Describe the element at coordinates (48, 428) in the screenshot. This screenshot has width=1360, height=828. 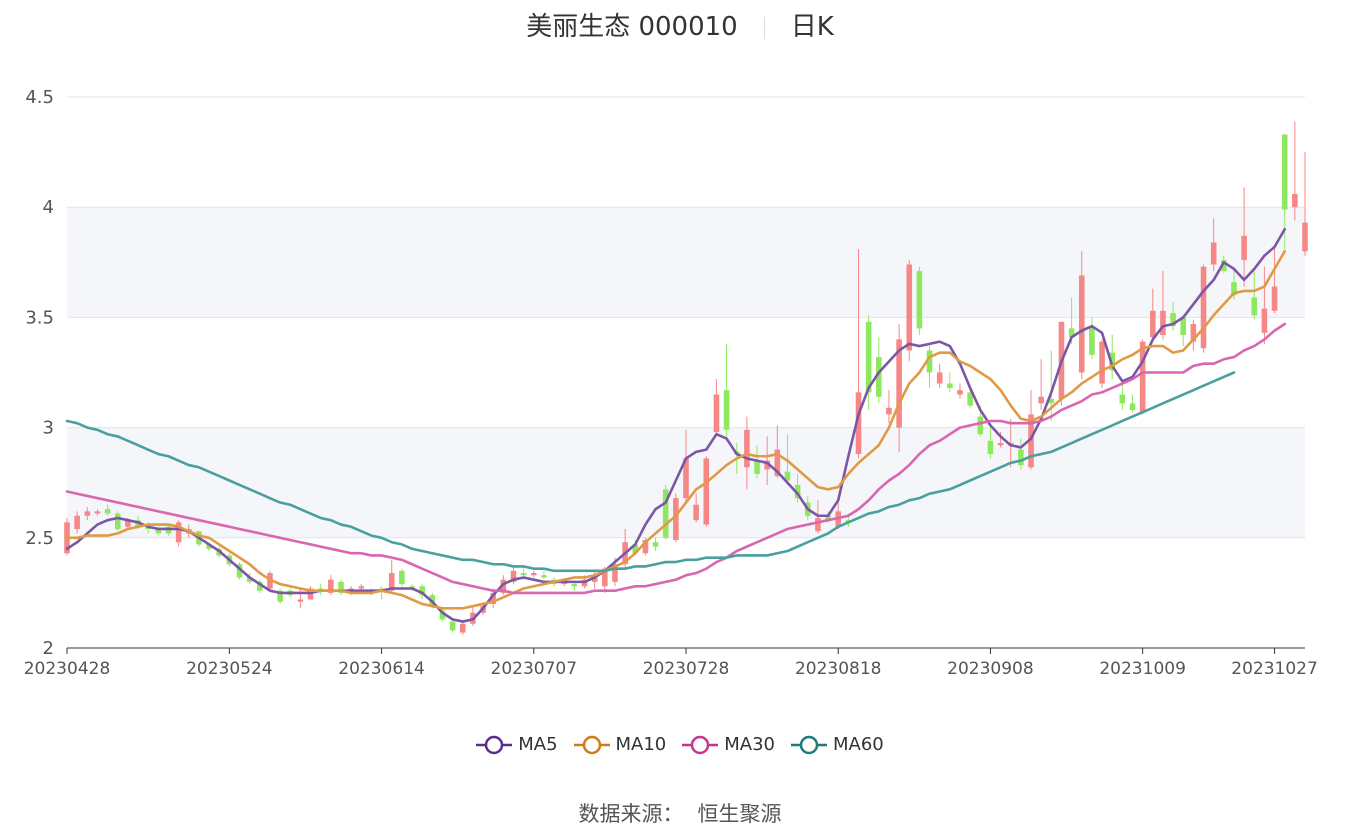
I see `y-tick-label: 3` at that location.